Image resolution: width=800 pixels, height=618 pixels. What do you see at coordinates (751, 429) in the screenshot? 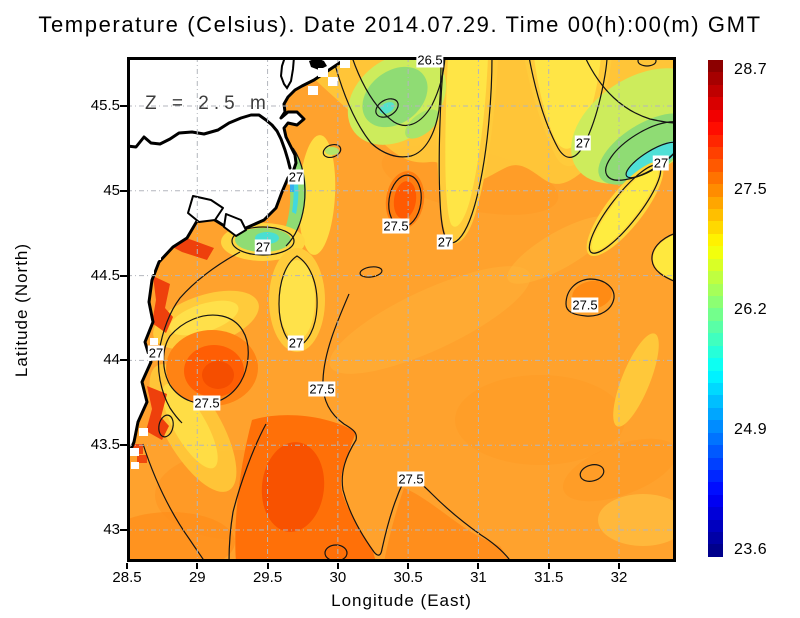
I see `colorbar-tick-label: 24.9` at bounding box center [751, 429].